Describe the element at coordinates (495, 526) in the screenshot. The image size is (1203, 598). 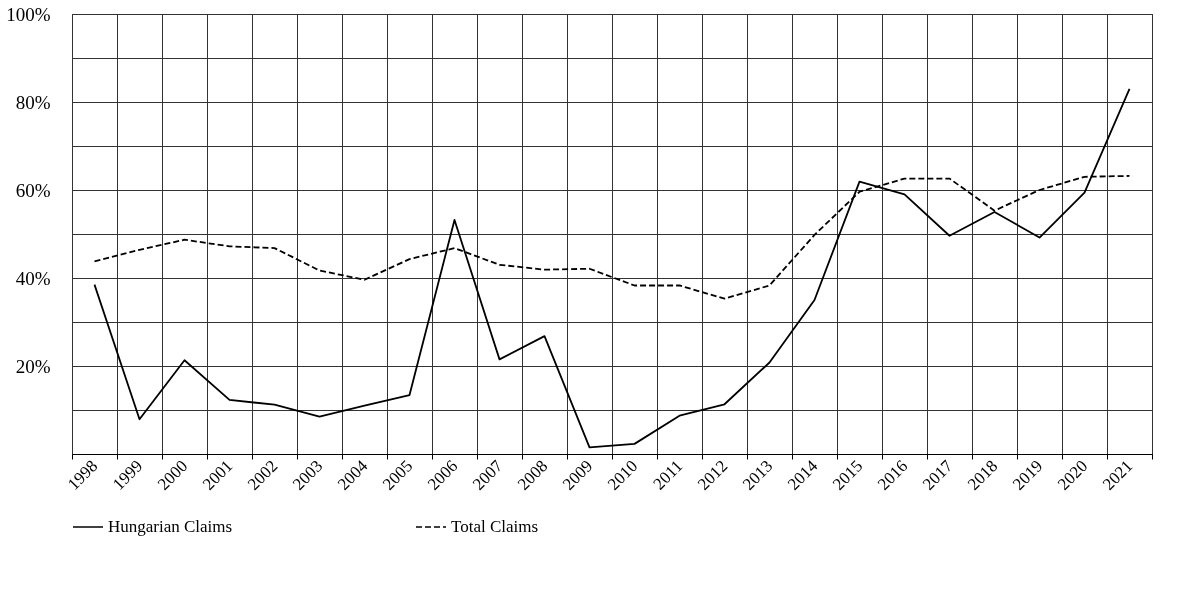
I see `legend-label: Total Claims` at that location.